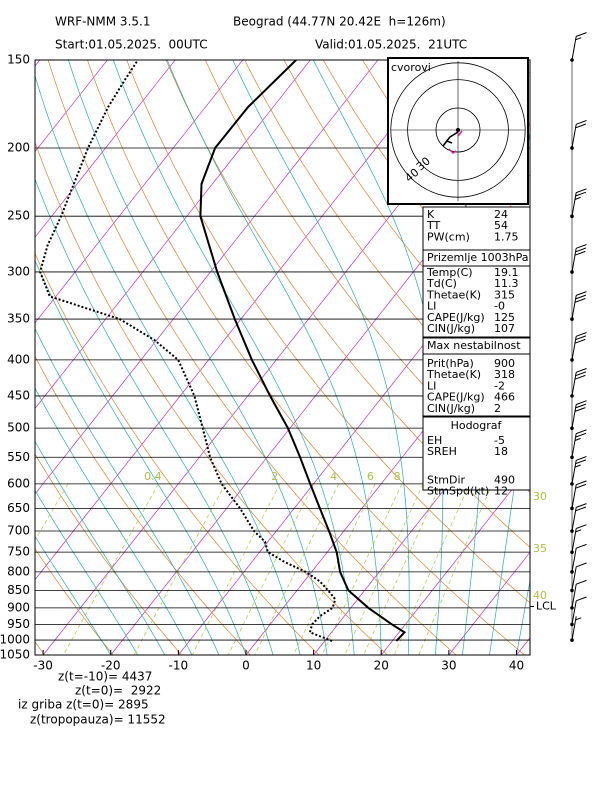 Image resolution: width=600 pixels, height=800 pixels. What do you see at coordinates (18, 428) in the screenshot?
I see `y-tick-label: 500` at bounding box center [18, 428].